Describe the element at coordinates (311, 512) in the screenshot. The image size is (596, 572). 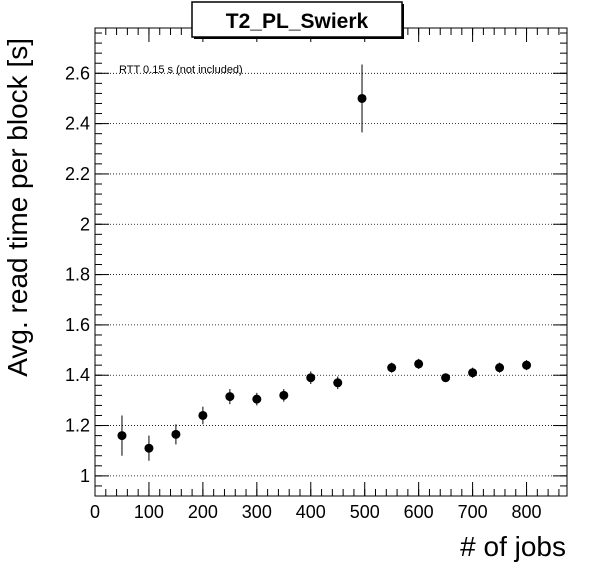
I see `x-tick-label: 400` at that location.